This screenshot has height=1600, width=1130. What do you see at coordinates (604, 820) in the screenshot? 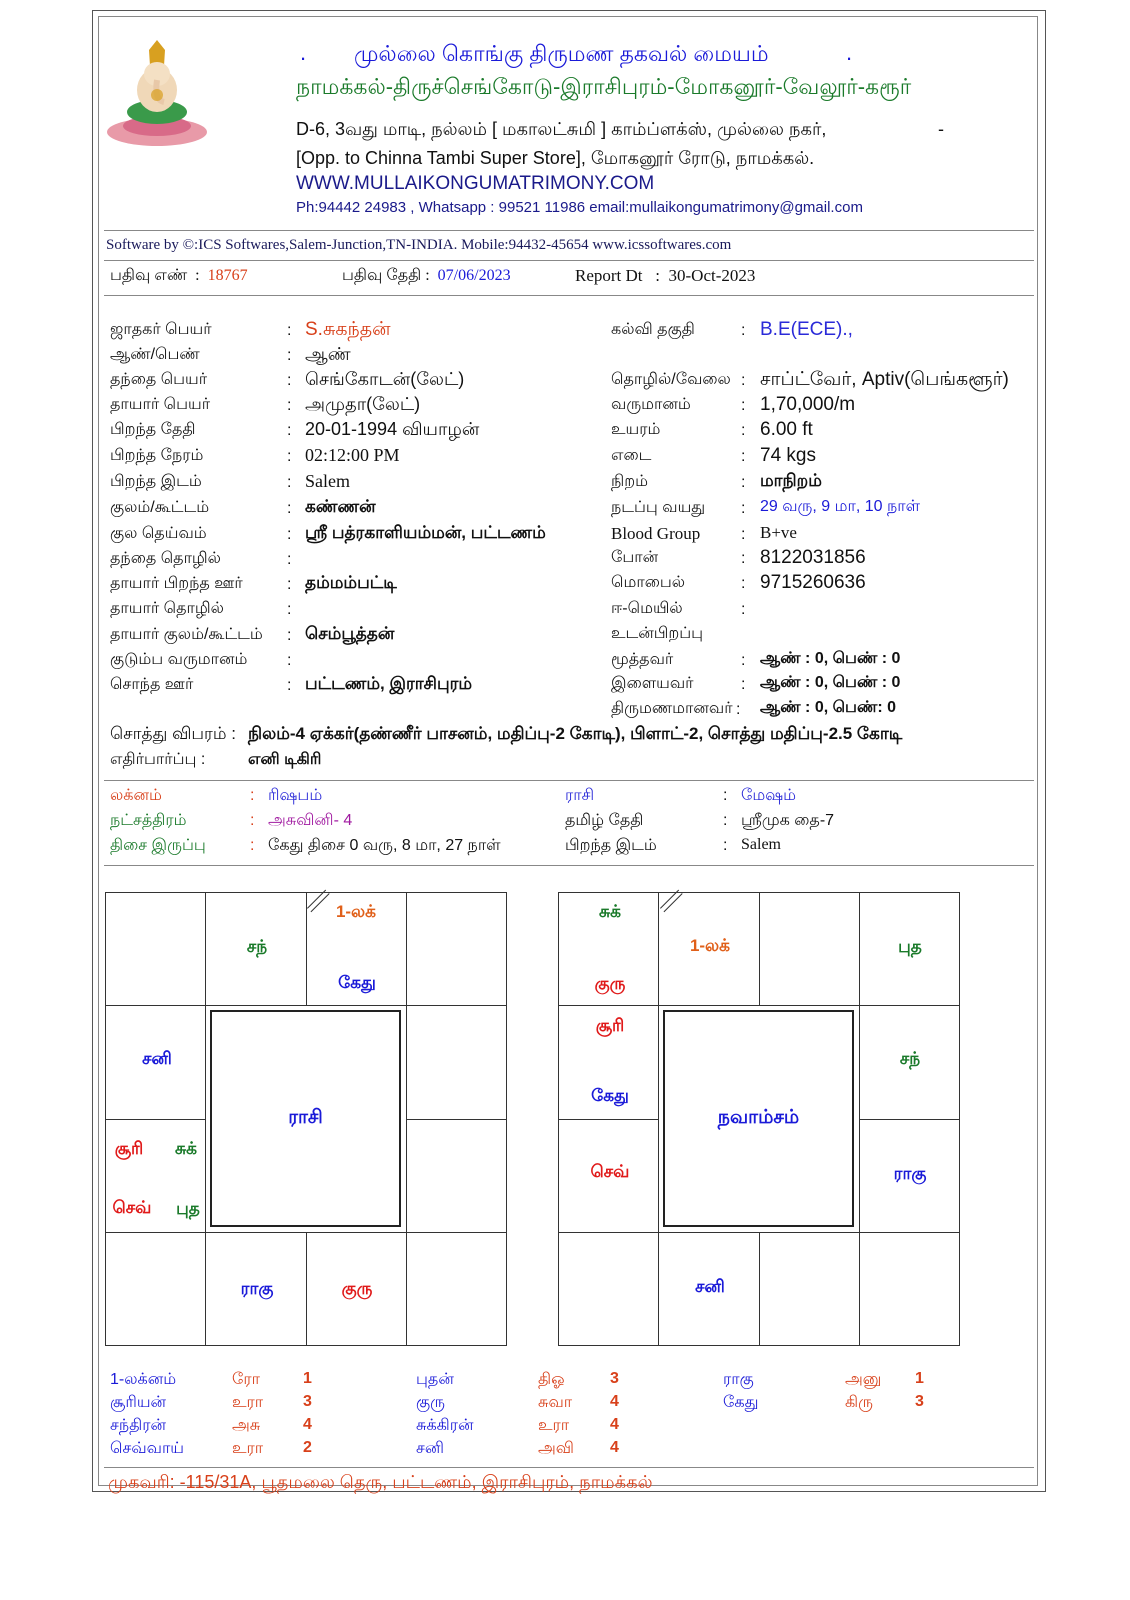
I see `astro-label: தமிழ் தேதி` at bounding box center [604, 820].